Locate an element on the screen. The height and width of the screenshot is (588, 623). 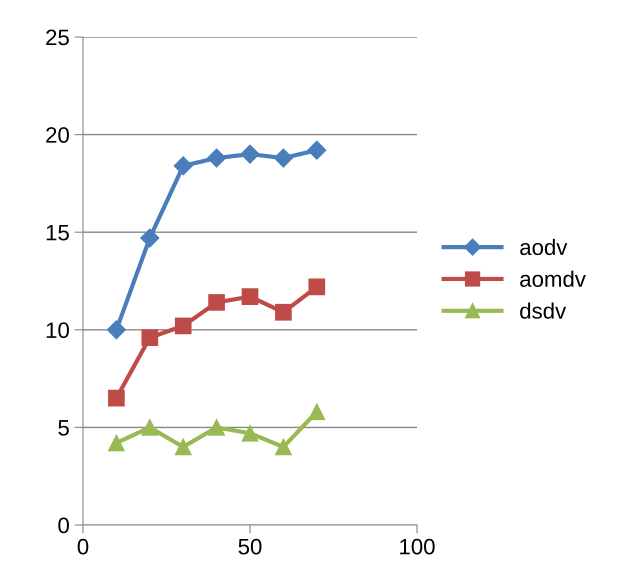
x-tick-label: 0 is located at coordinates (83, 546).